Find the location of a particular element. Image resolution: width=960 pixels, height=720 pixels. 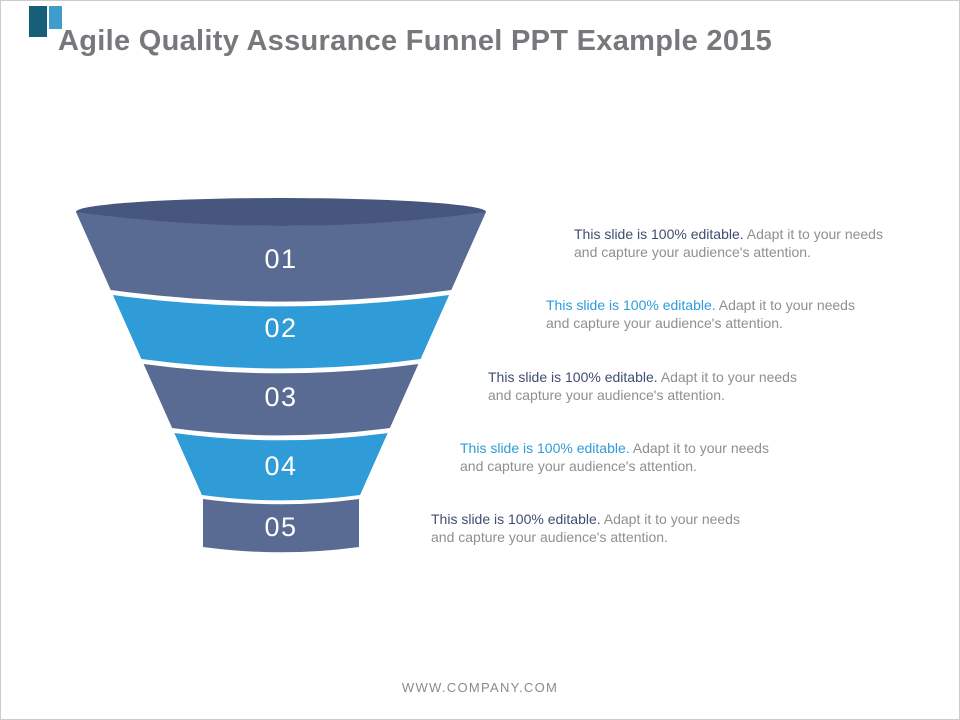

funnel-segment-label-03: 03 is located at coordinates (281, 397).